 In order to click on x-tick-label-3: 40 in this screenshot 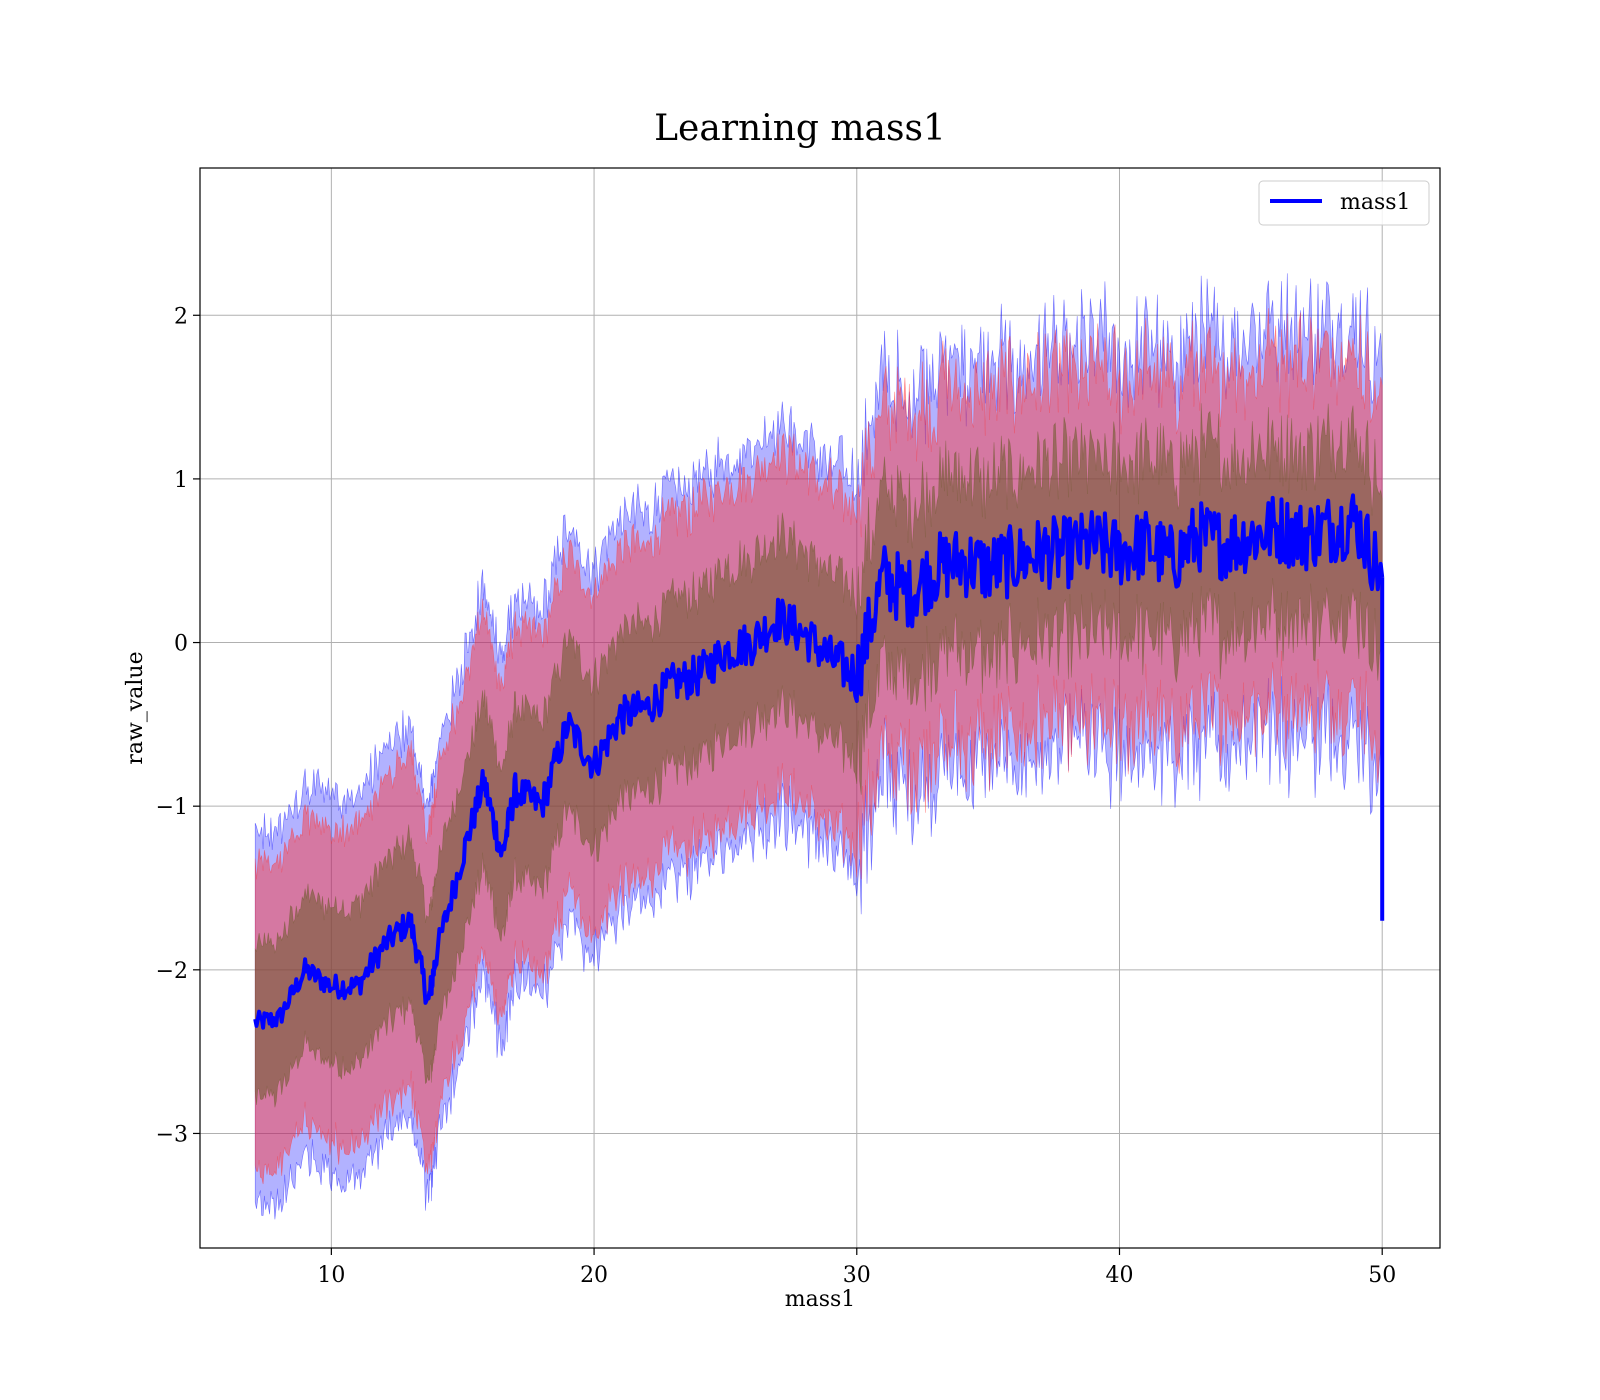, I will do `click(1119, 1275)`.